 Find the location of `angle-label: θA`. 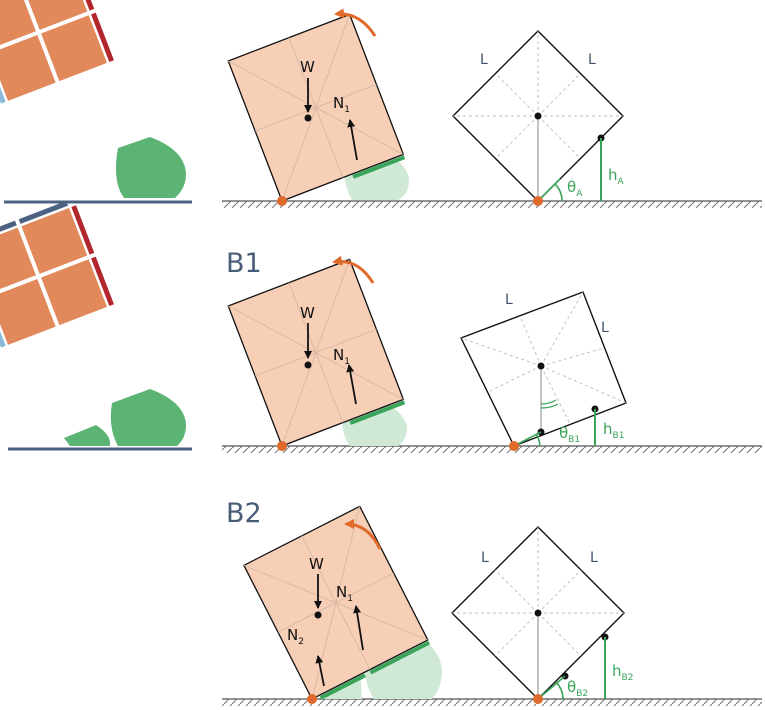

angle-label: θA is located at coordinates (575, 188).